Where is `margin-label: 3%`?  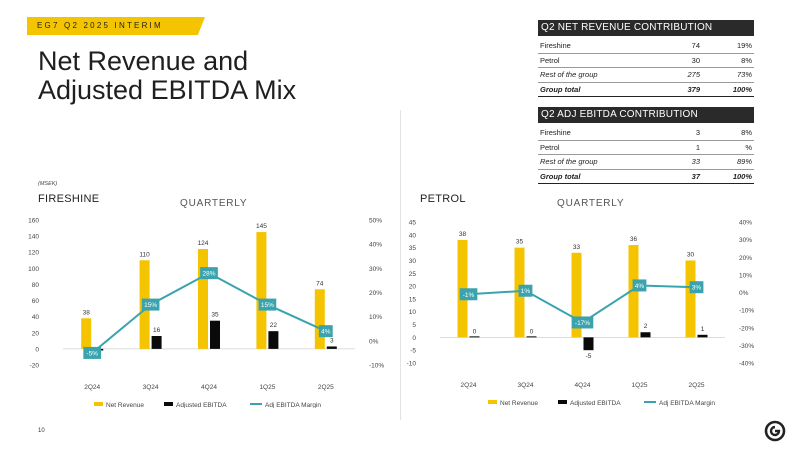
margin-label: 3% is located at coordinates (697, 288).